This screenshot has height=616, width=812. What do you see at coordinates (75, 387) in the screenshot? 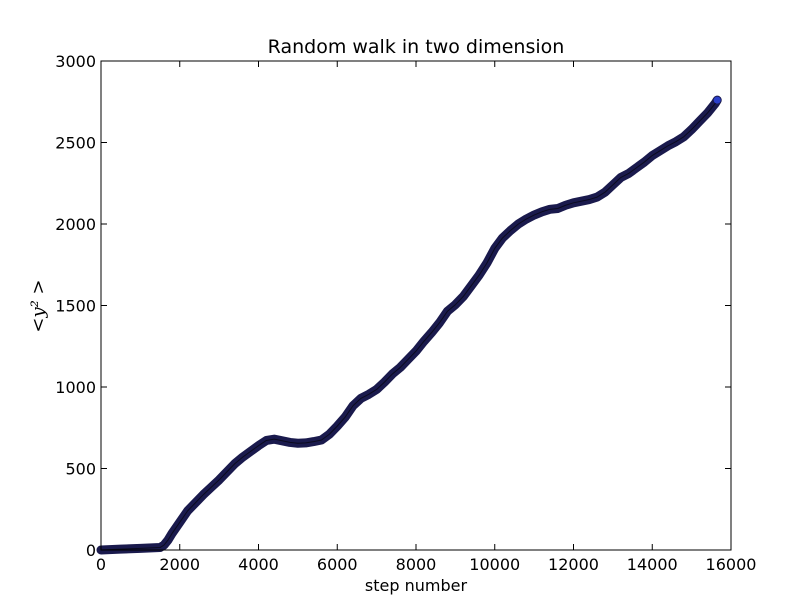
I see `y-tick-label: 1000` at bounding box center [75, 387].